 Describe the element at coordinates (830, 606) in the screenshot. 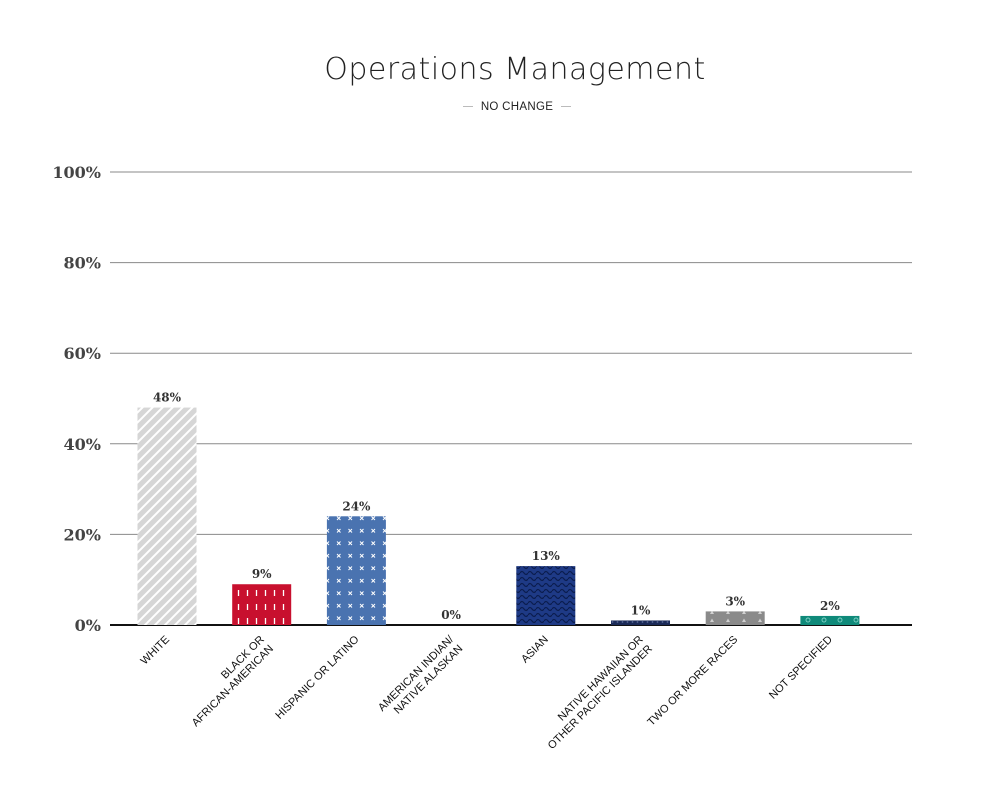

I see `bar-value-label: 2%` at that location.